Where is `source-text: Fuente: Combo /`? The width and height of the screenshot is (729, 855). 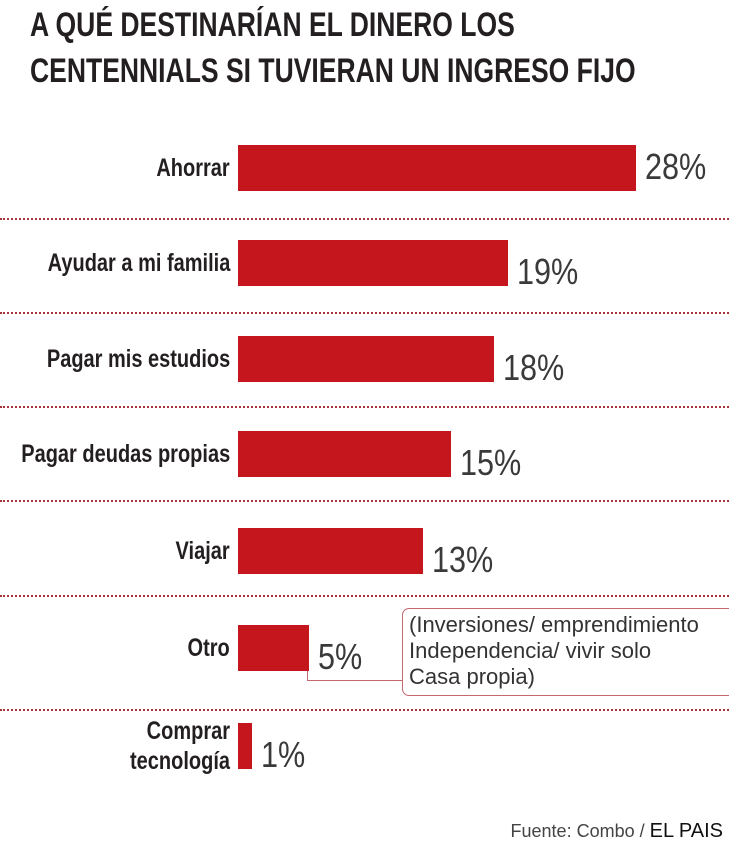 source-text: Fuente: Combo / is located at coordinates (577, 831).